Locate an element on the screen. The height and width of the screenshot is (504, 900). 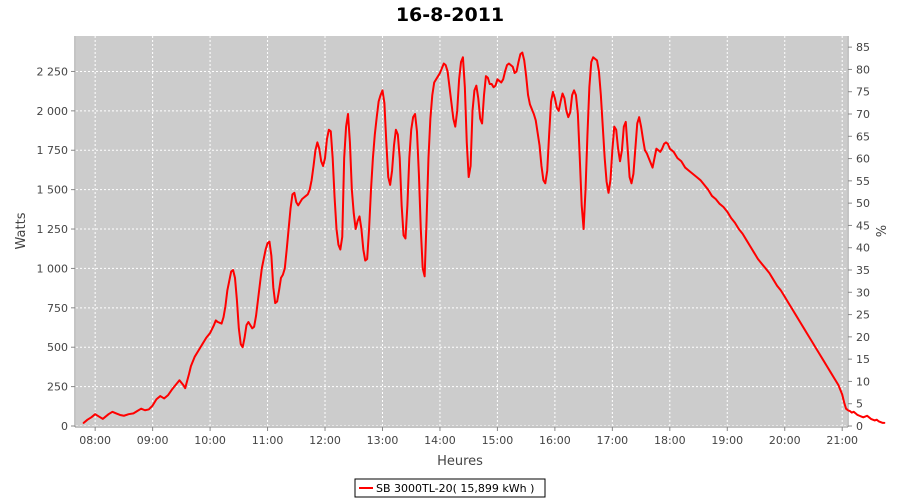
x-tick-label: 14:00 is located at coordinates (440, 440).